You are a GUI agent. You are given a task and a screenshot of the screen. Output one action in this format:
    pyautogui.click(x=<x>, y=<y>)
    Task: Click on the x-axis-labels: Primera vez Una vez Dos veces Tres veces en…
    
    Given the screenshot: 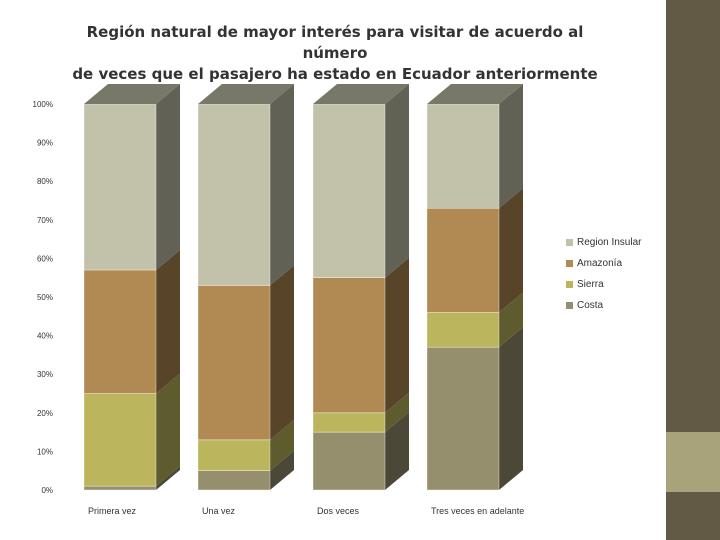 What is the action you would take?
    pyautogui.click(x=306, y=511)
    